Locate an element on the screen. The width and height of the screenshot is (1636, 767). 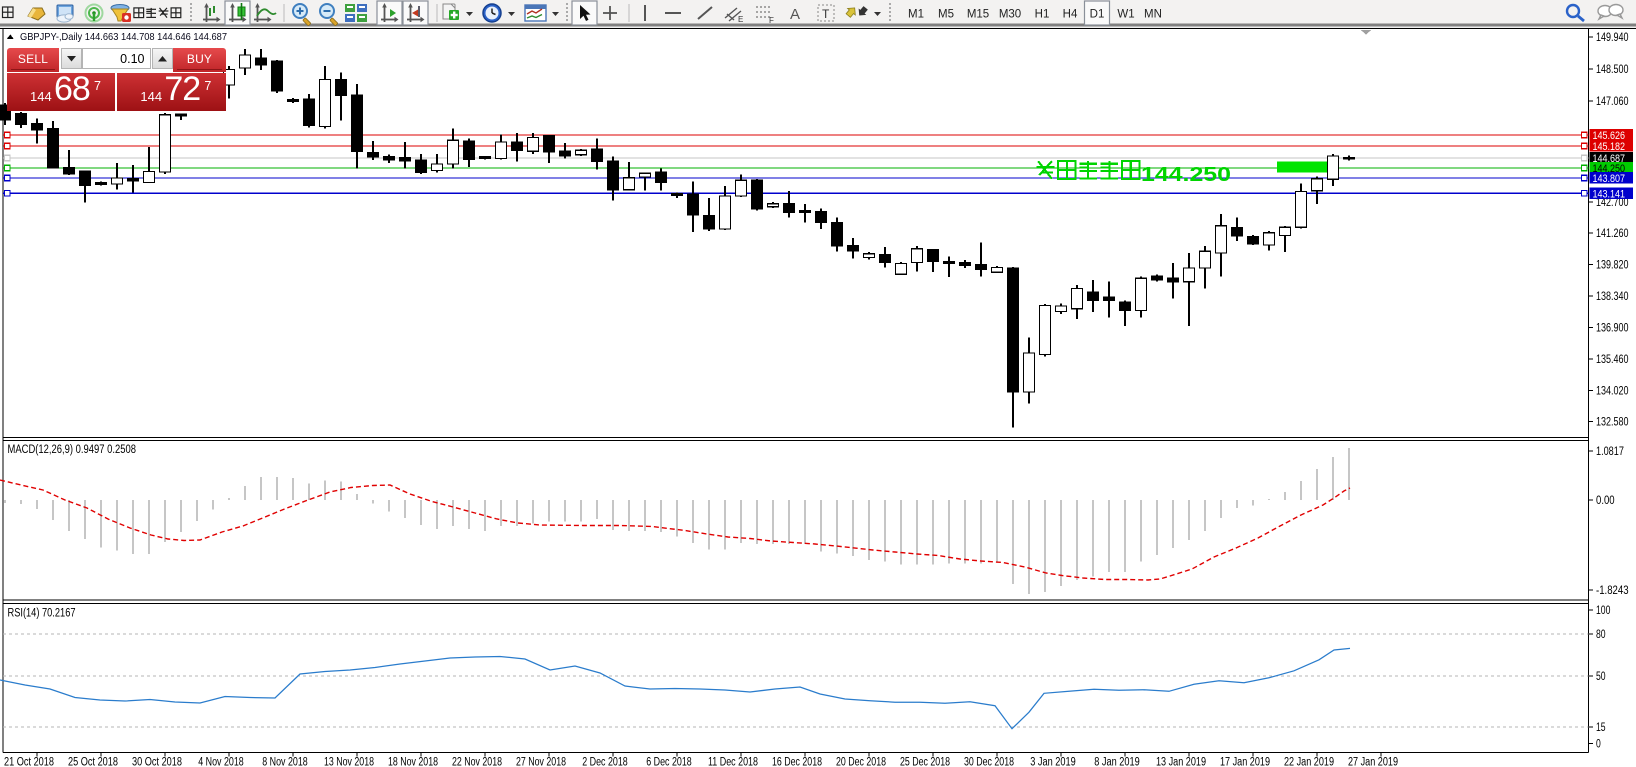
svg-text: 6 Dec 2018 is located at coordinates (669, 762).